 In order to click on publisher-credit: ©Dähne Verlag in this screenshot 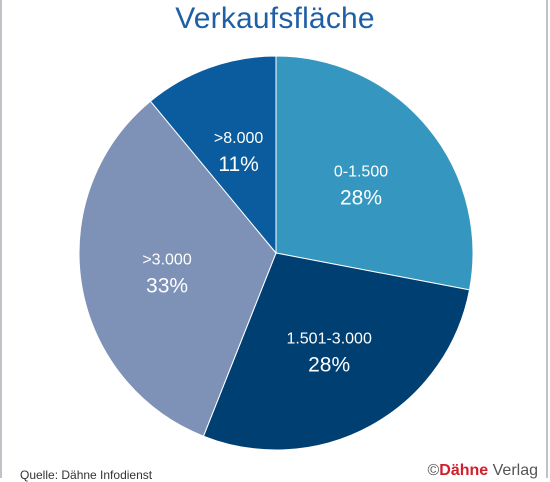, I will do `click(482, 471)`.